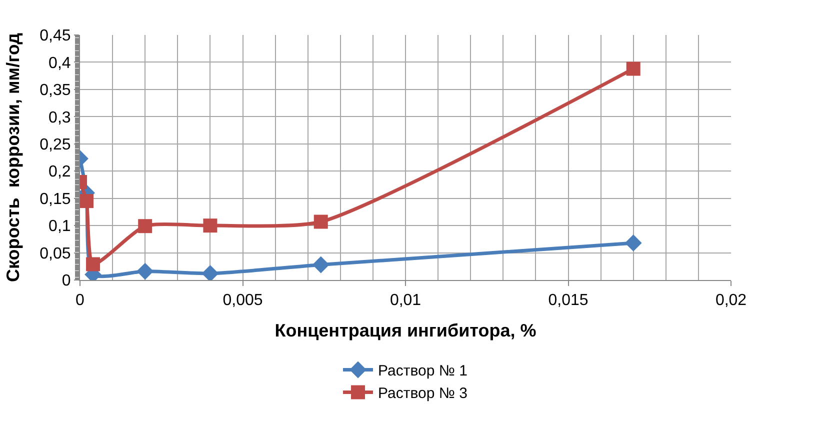  Describe the element at coordinates (55, 199) in the screenshot. I see `y-tick-label: 0,15` at that location.